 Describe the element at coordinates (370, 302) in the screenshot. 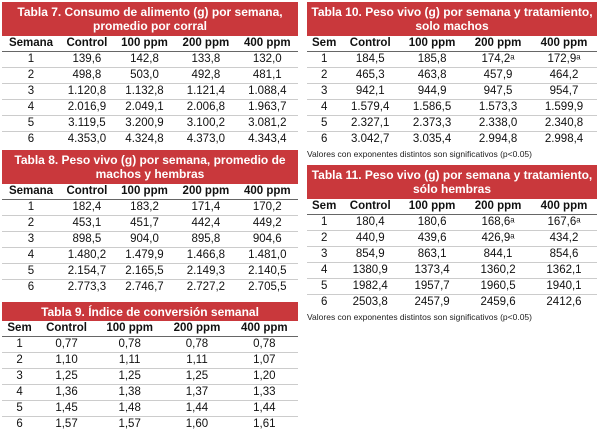

I see `table-cell: 2503,8` at that location.